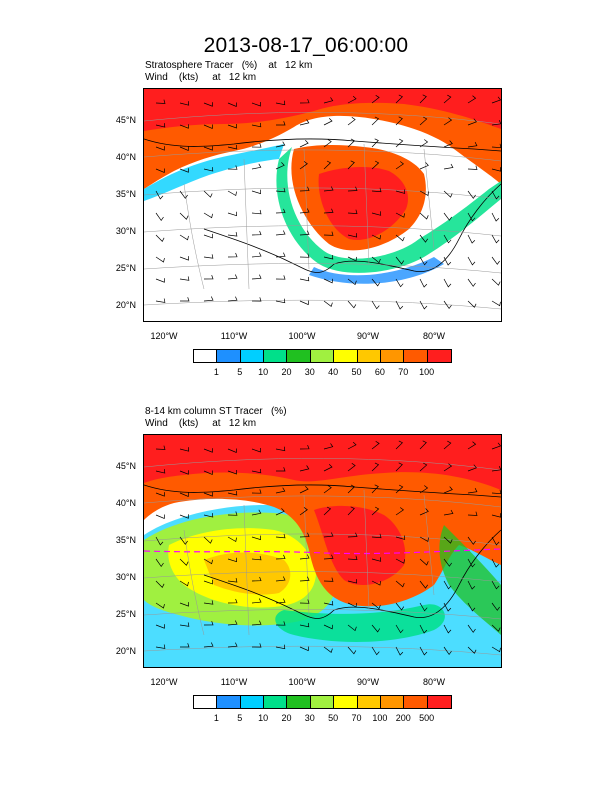  Describe the element at coordinates (125, 120) in the screenshot. I see `panel1-lat-label: 45°N` at that location.